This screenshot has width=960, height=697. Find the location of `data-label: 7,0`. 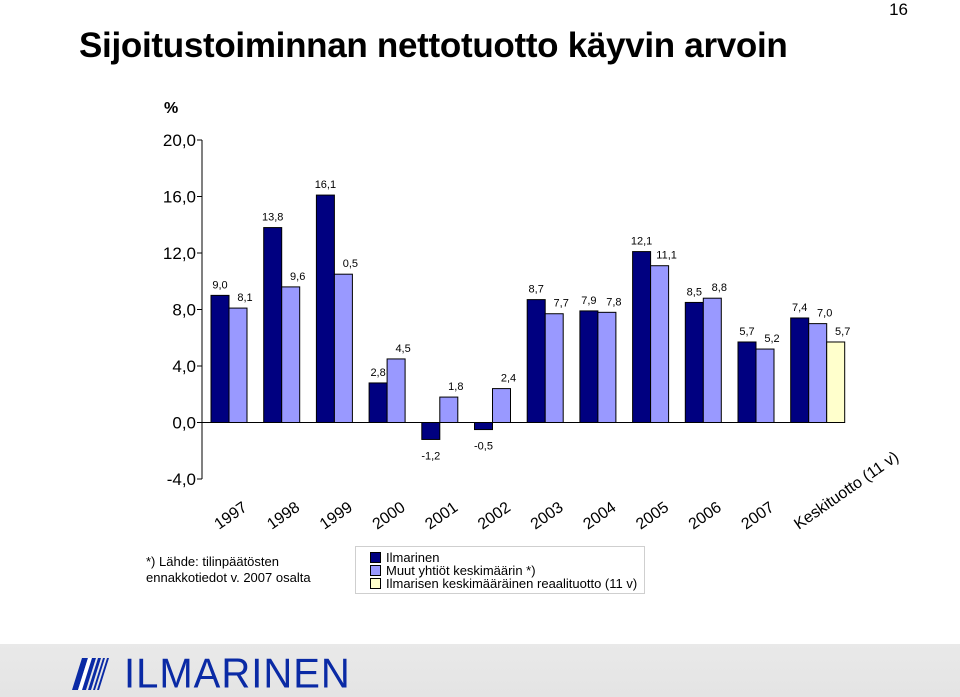

data-label: 7,0 is located at coordinates (824, 314).